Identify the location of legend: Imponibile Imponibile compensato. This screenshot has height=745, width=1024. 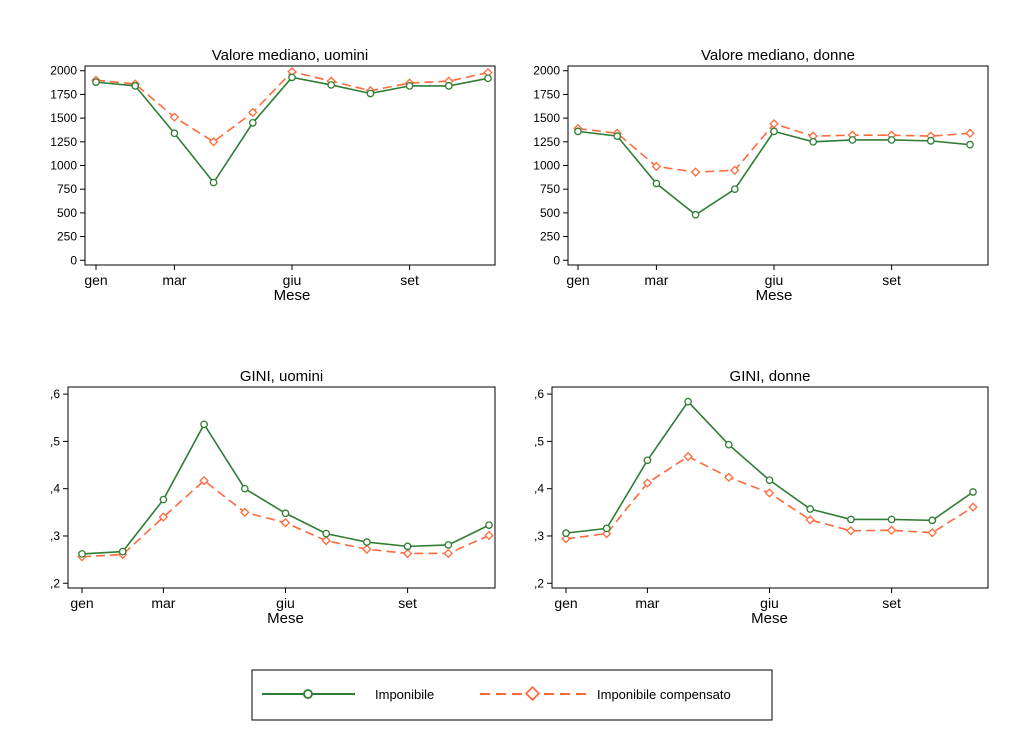
(512, 695).